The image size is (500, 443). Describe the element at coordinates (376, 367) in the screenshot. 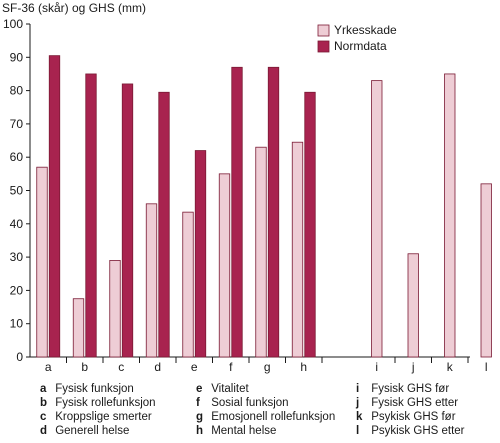

I see `x-tick-label: i` at that location.